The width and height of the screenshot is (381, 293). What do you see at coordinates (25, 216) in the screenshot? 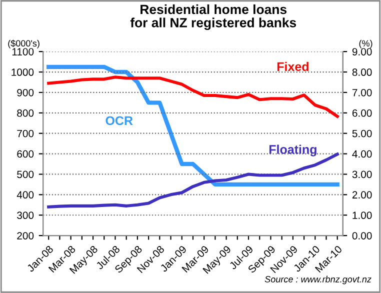
I see `y-tick-label: 300` at bounding box center [25, 216].